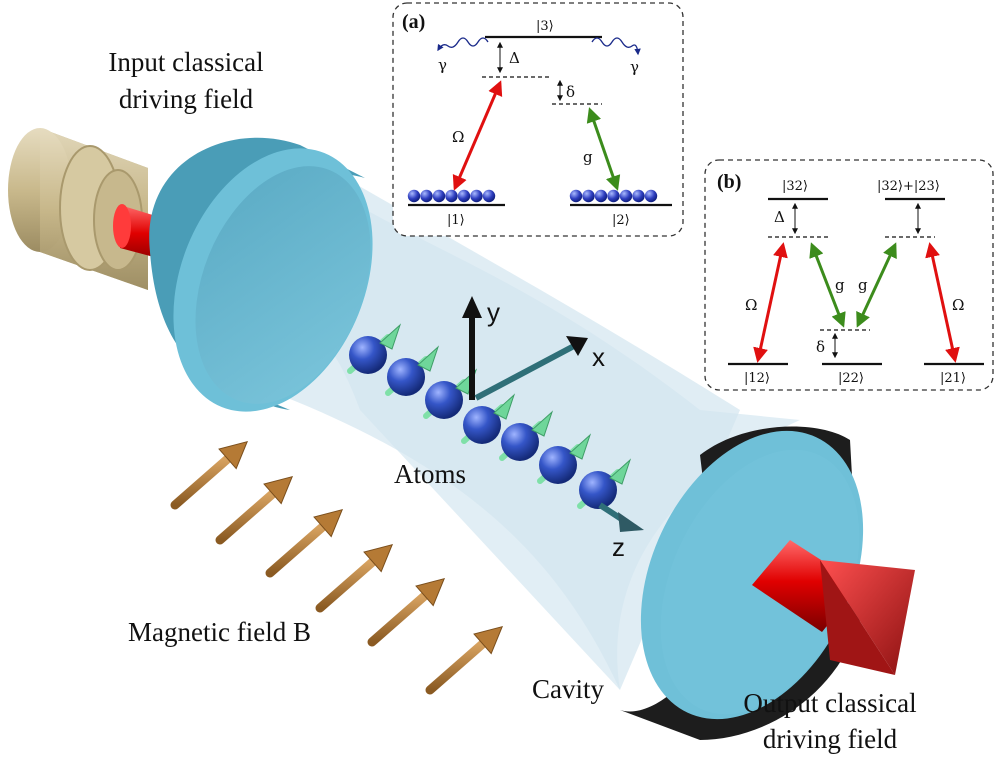  I want to click on output-beam, so click(833, 607).